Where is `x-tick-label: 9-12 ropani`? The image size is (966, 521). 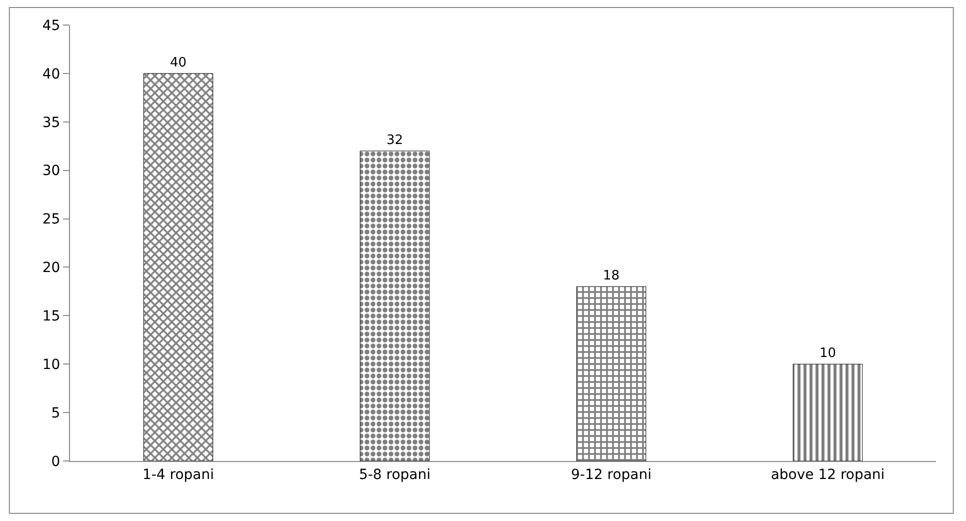
x-tick-label: 9-12 ropani is located at coordinates (611, 474).